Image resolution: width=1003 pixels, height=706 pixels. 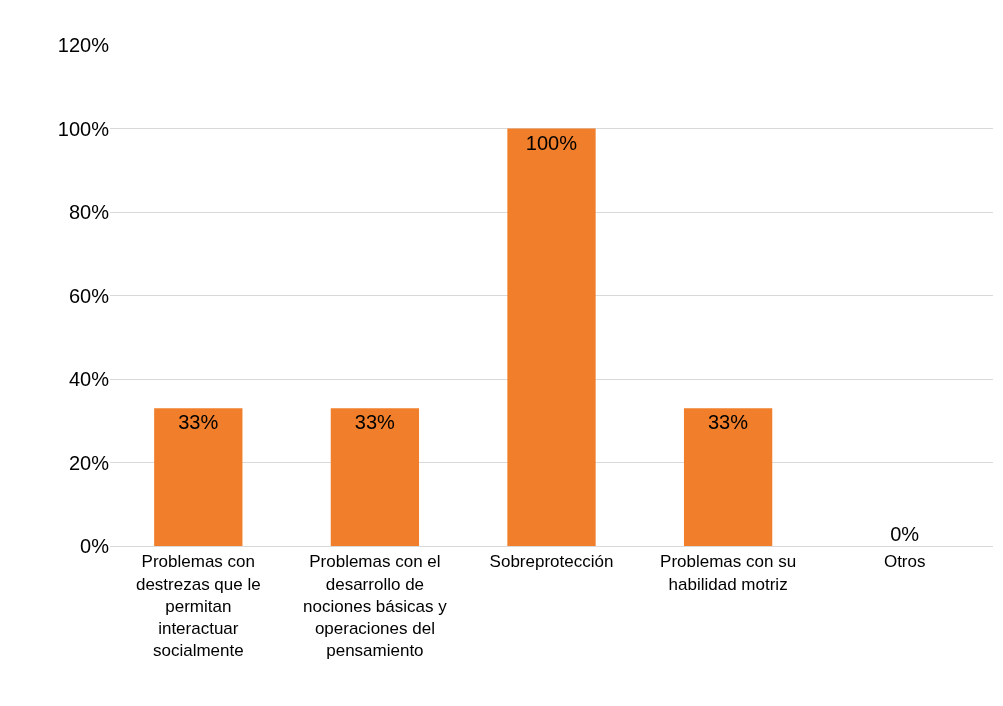 I want to click on x-tick-label: Problemas con su habilidad motriz, so click(x=728, y=573).